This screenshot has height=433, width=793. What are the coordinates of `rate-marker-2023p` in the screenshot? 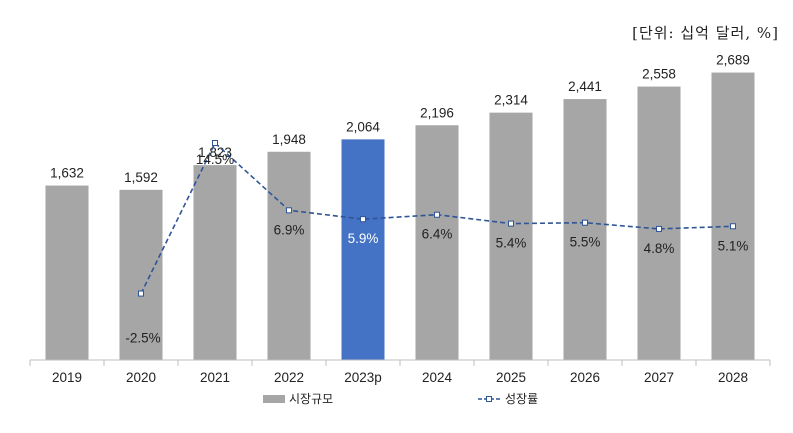 It's located at (363, 219).